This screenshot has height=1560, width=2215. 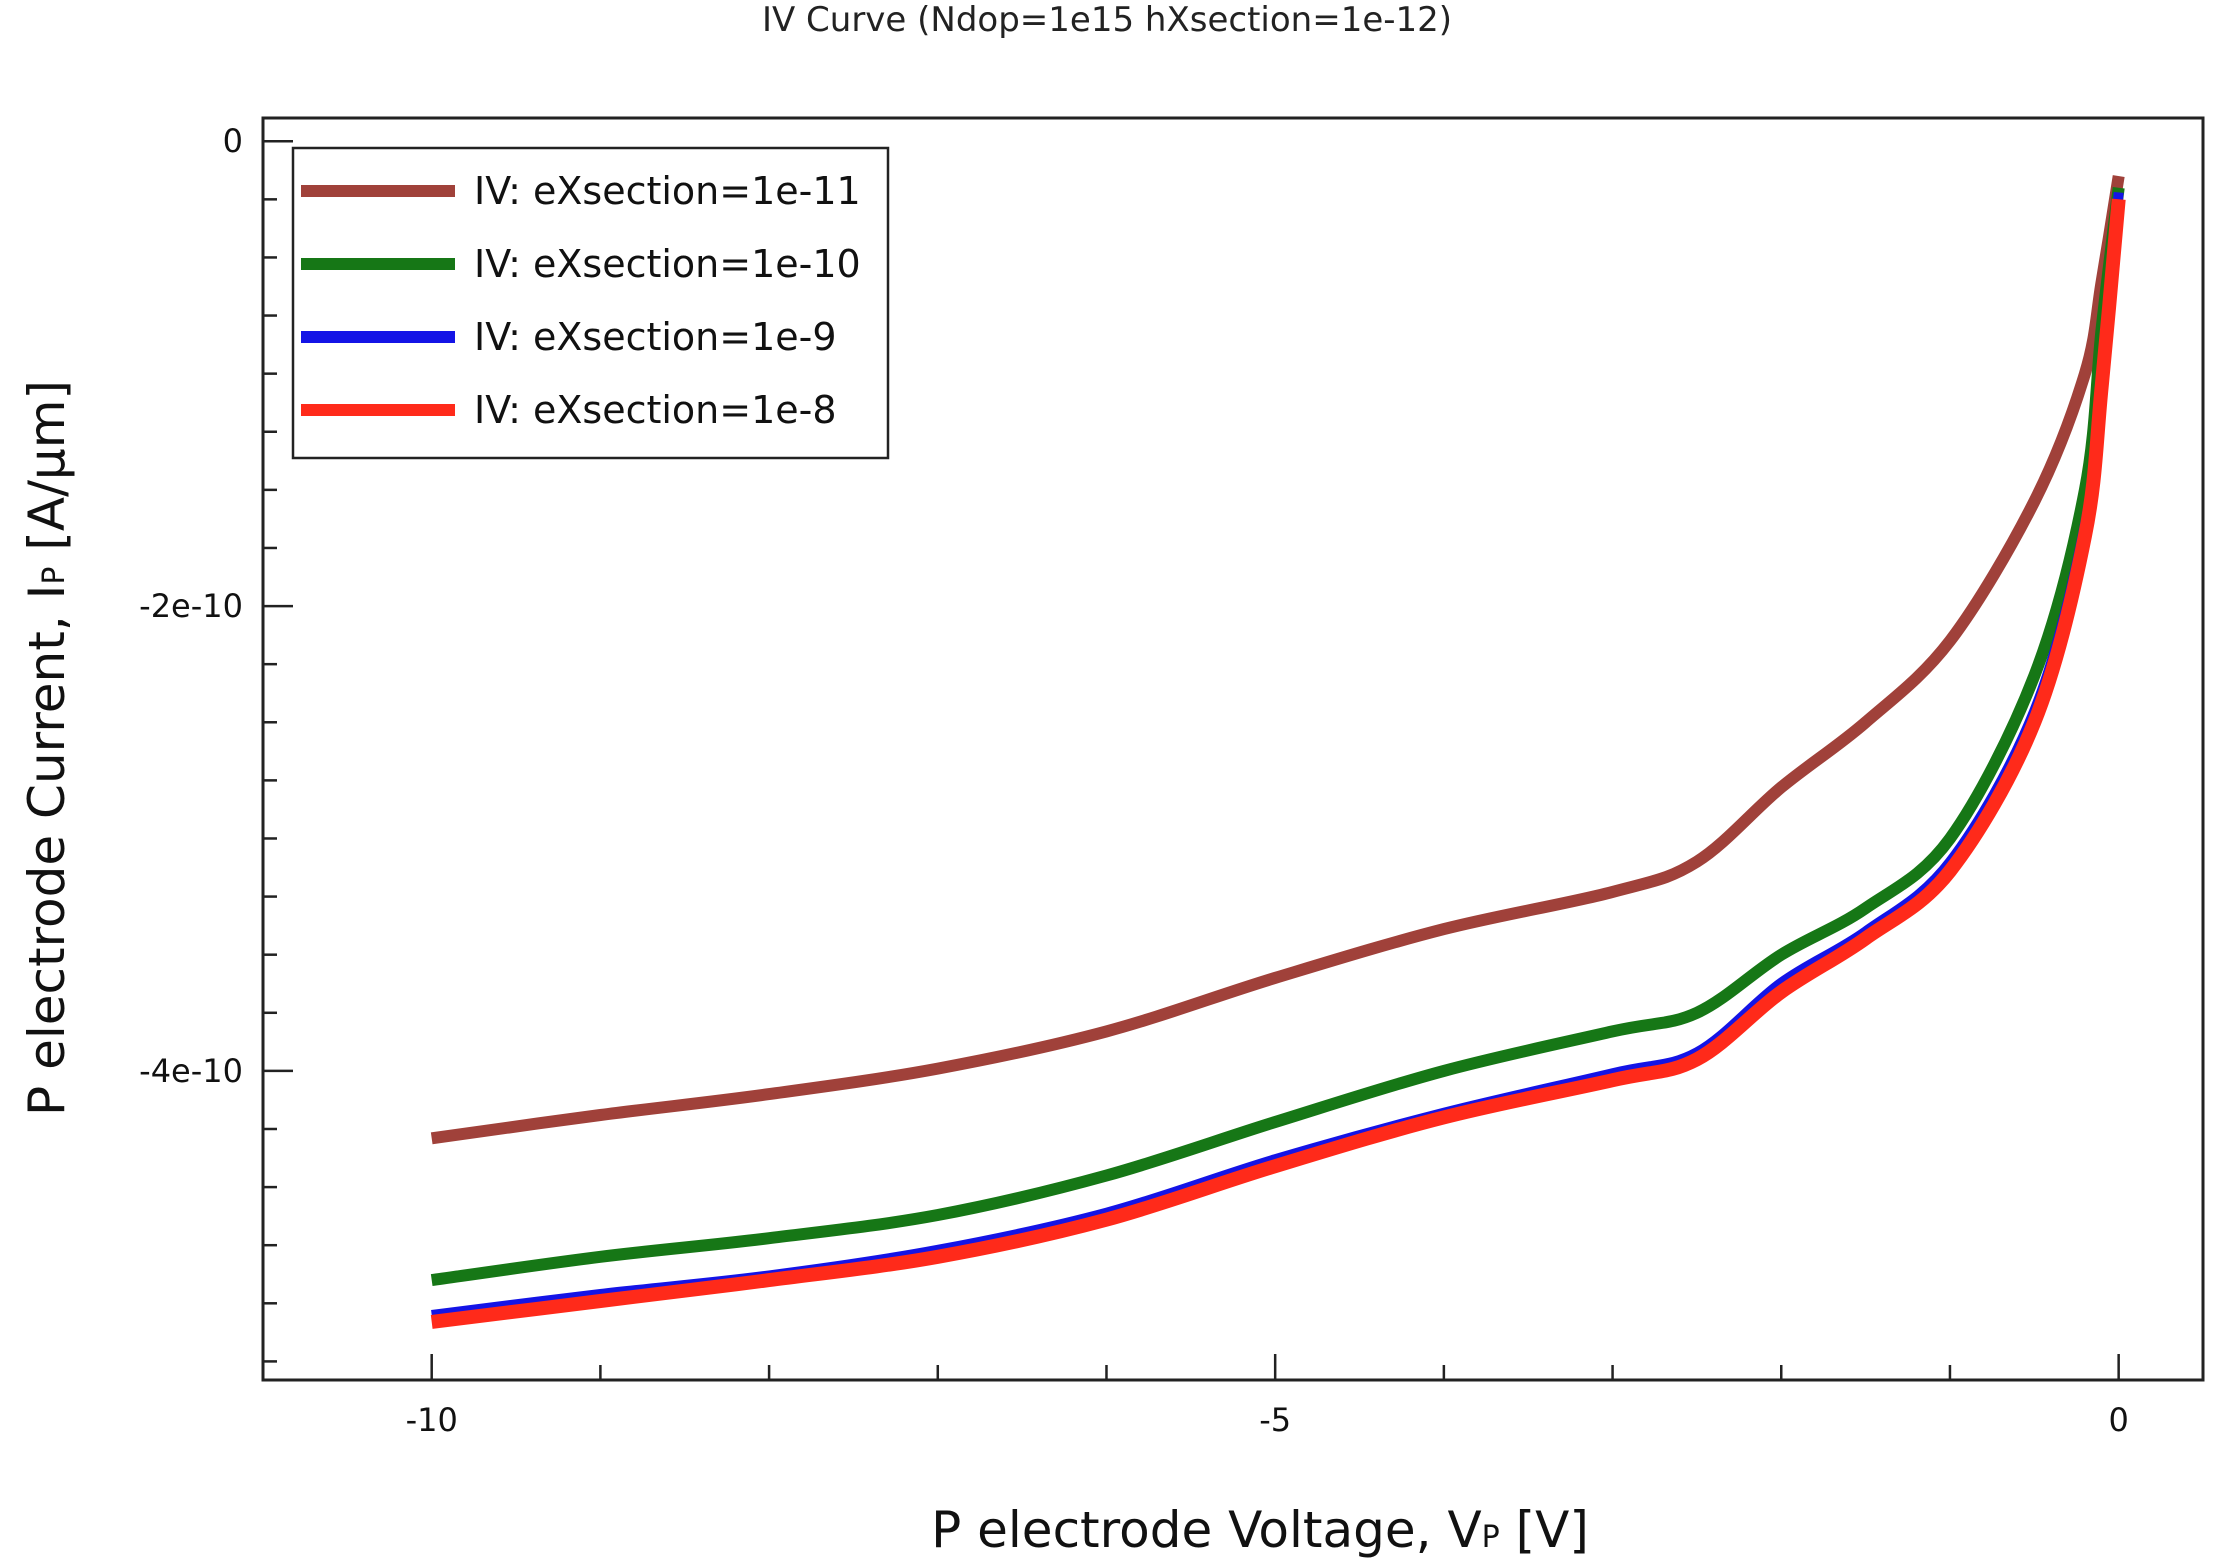 What do you see at coordinates (1491, 1537) in the screenshot?
I see `x-axis-label-subscript: P` at bounding box center [1491, 1537].